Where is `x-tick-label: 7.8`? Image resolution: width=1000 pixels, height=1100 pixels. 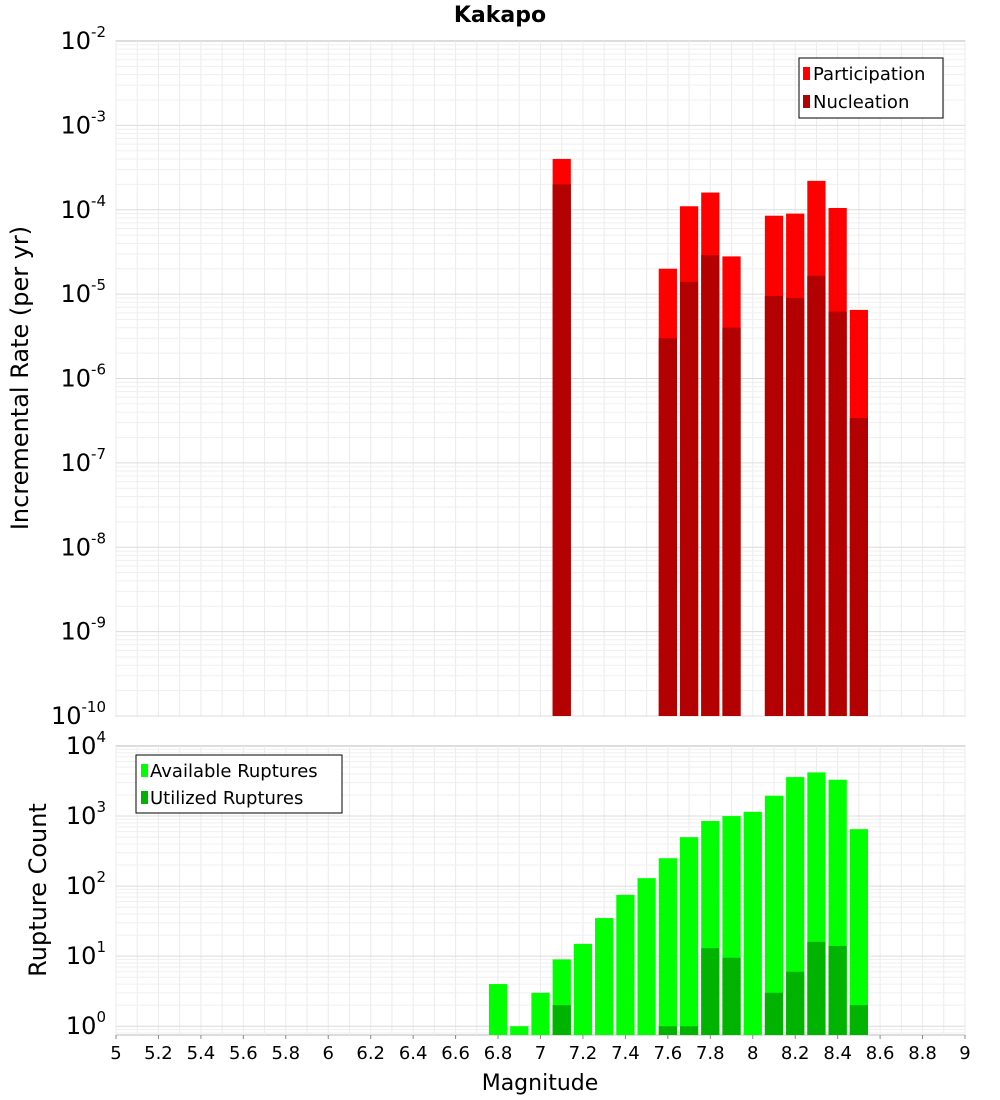 x-tick-label: 7.8 is located at coordinates (710, 1053).